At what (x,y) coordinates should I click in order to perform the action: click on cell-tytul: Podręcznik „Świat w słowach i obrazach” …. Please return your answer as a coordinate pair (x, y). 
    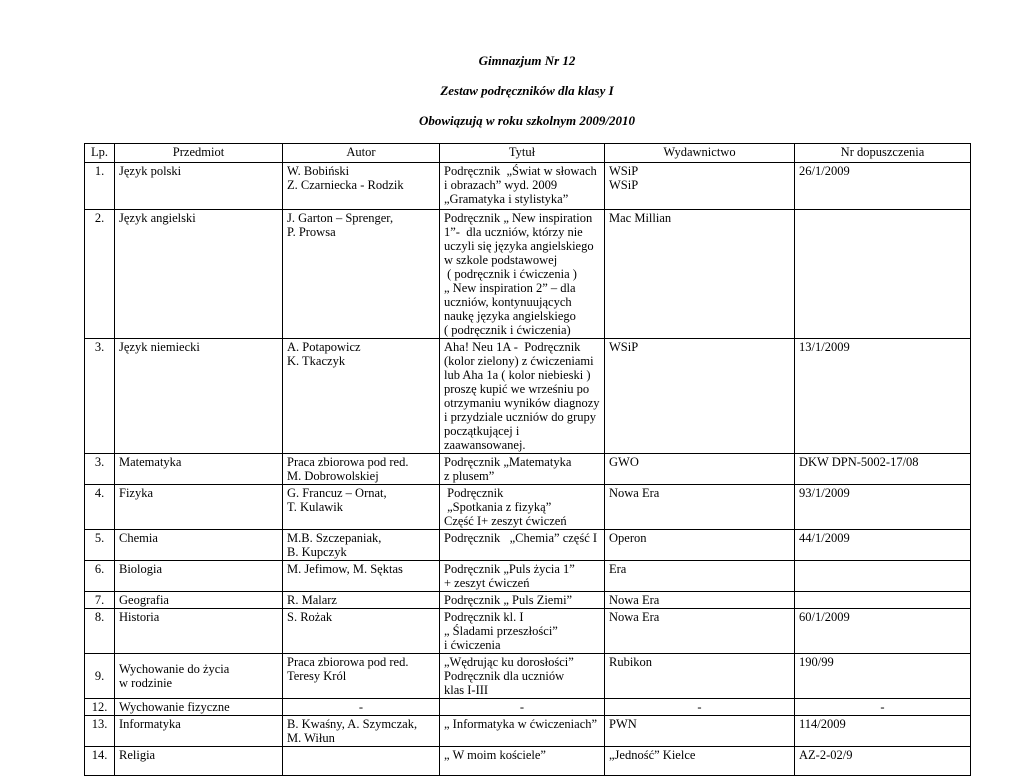
    Looking at the image, I should click on (522, 186).